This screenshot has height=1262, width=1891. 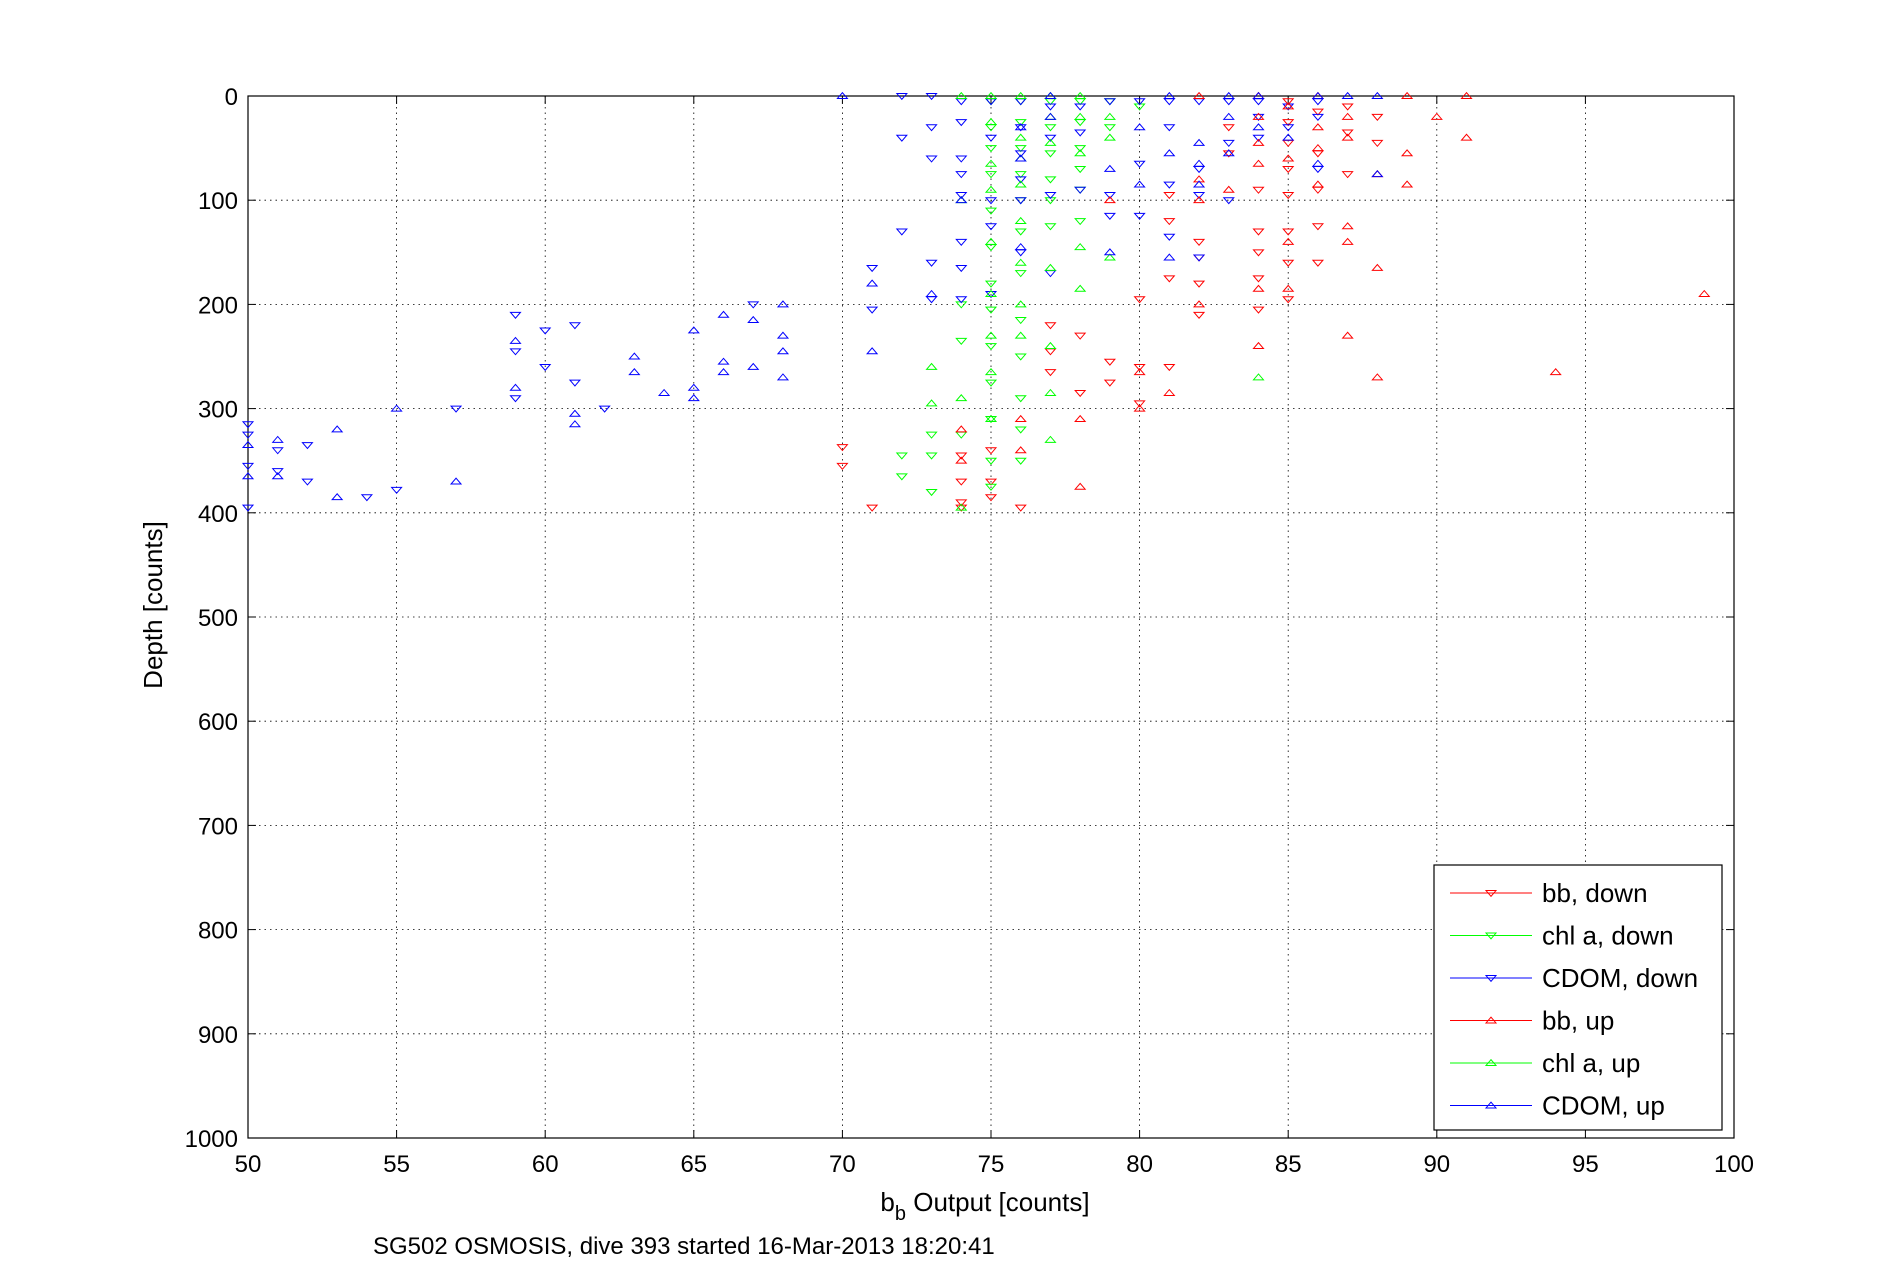 What do you see at coordinates (693, 1164) in the screenshot?
I see `x-tick-label: 65` at bounding box center [693, 1164].